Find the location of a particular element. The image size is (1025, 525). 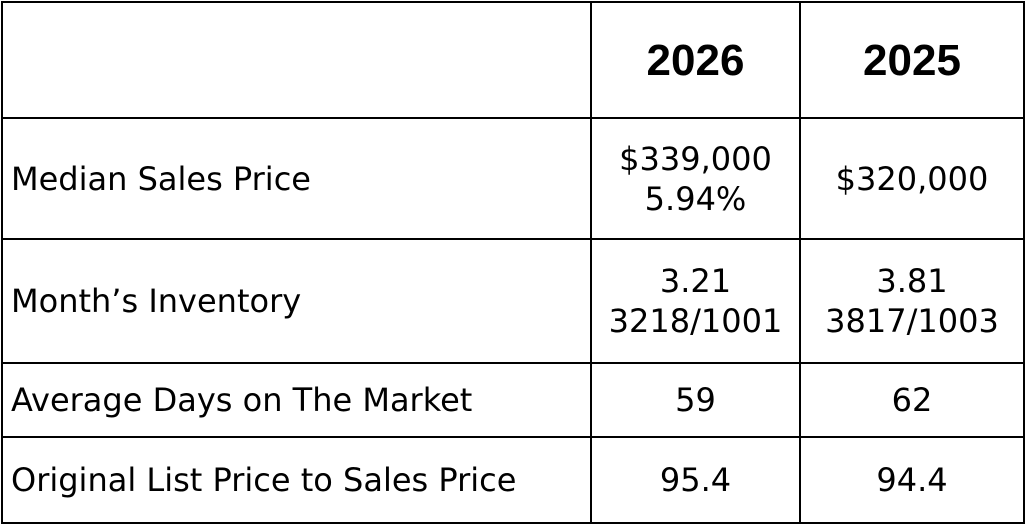

value-cell: 62 is located at coordinates (912, 400).